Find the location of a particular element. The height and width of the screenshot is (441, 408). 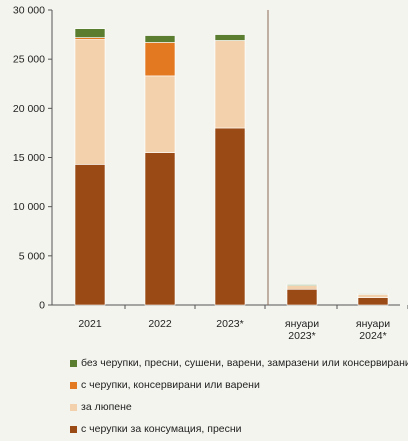

y-tick-label: 25 000 is located at coordinates (29, 60).